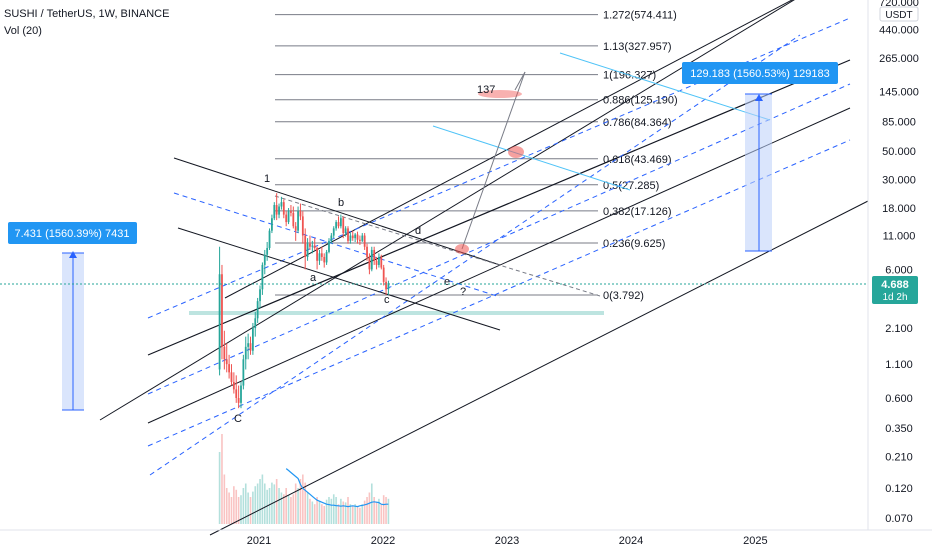 This screenshot has width=932, height=550. I want to click on wave-label-1: 1, so click(267, 179).